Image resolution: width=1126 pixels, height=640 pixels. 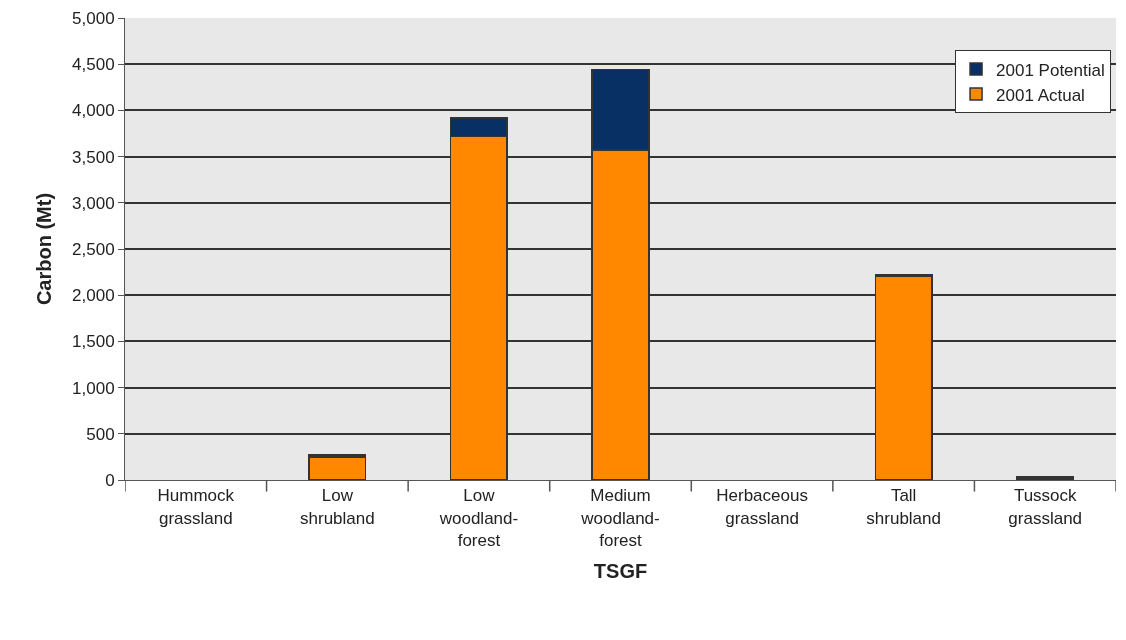 I want to click on x-axis-title: TSGF, so click(x=620, y=571).